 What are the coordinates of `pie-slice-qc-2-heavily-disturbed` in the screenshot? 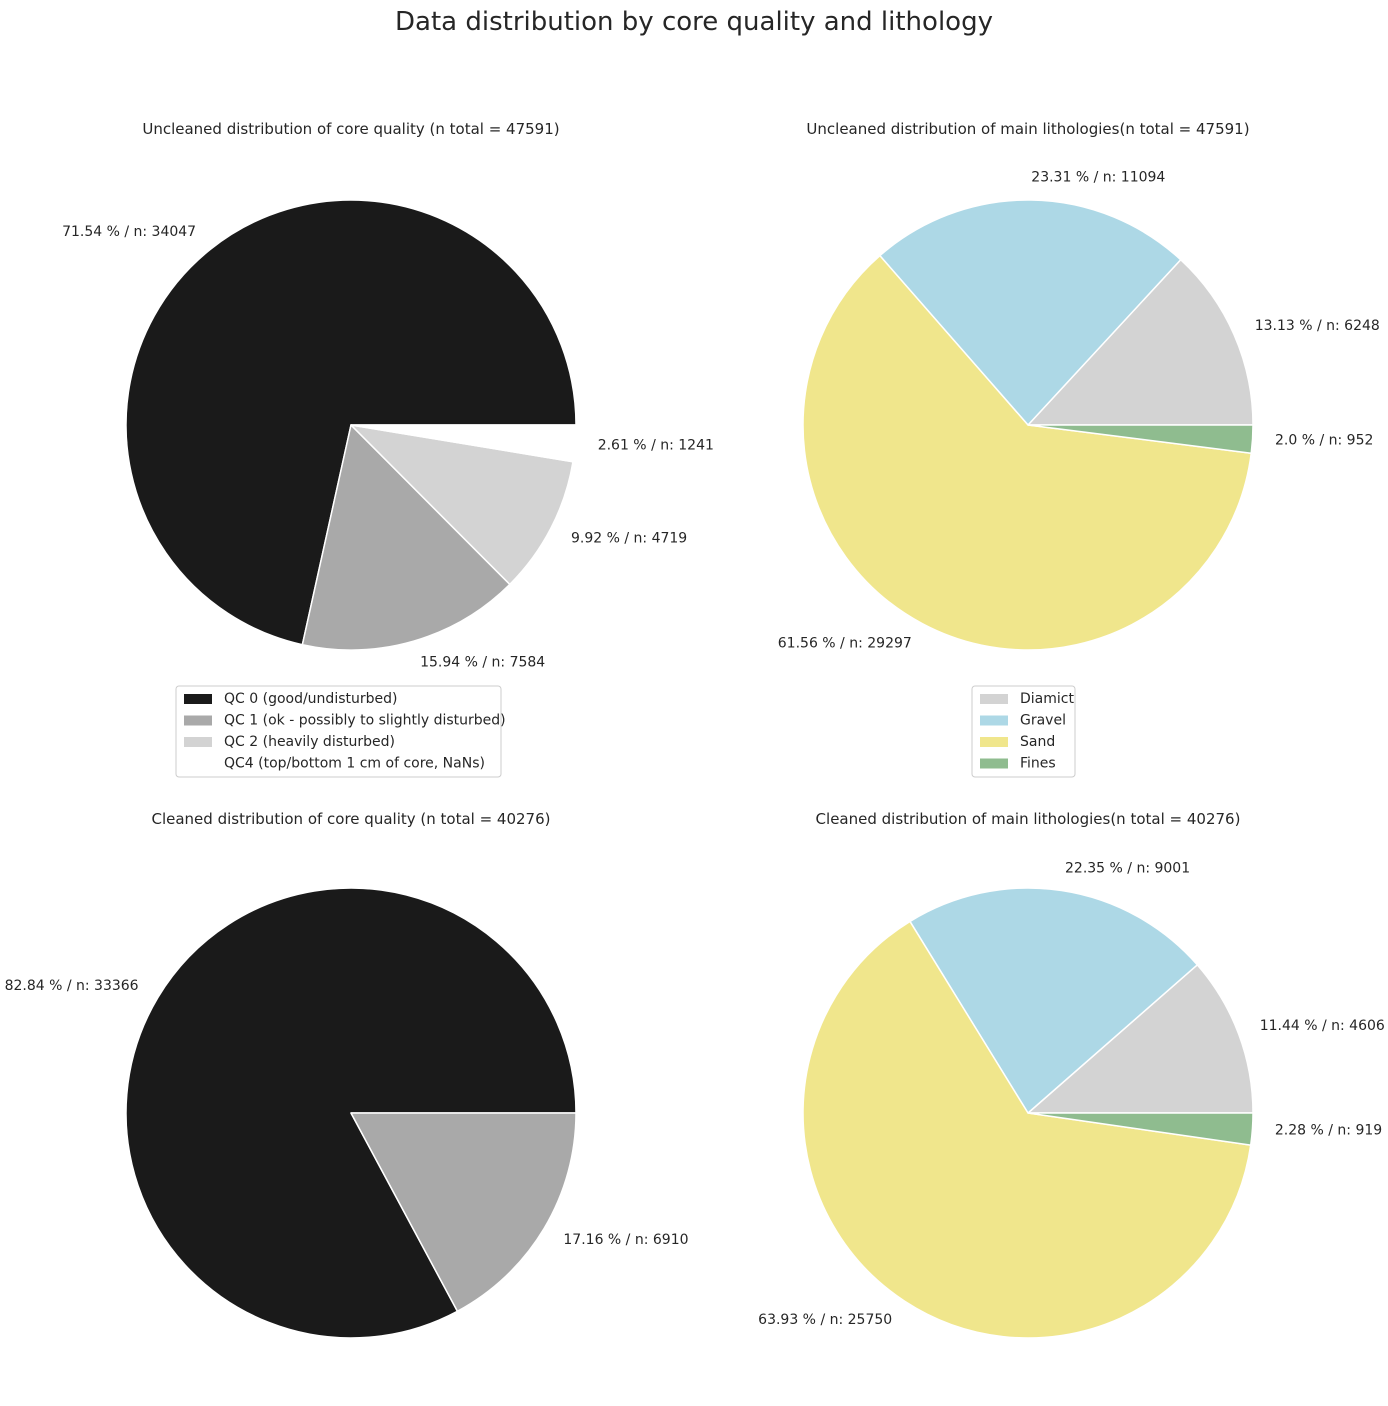 It's located at (462, 505).